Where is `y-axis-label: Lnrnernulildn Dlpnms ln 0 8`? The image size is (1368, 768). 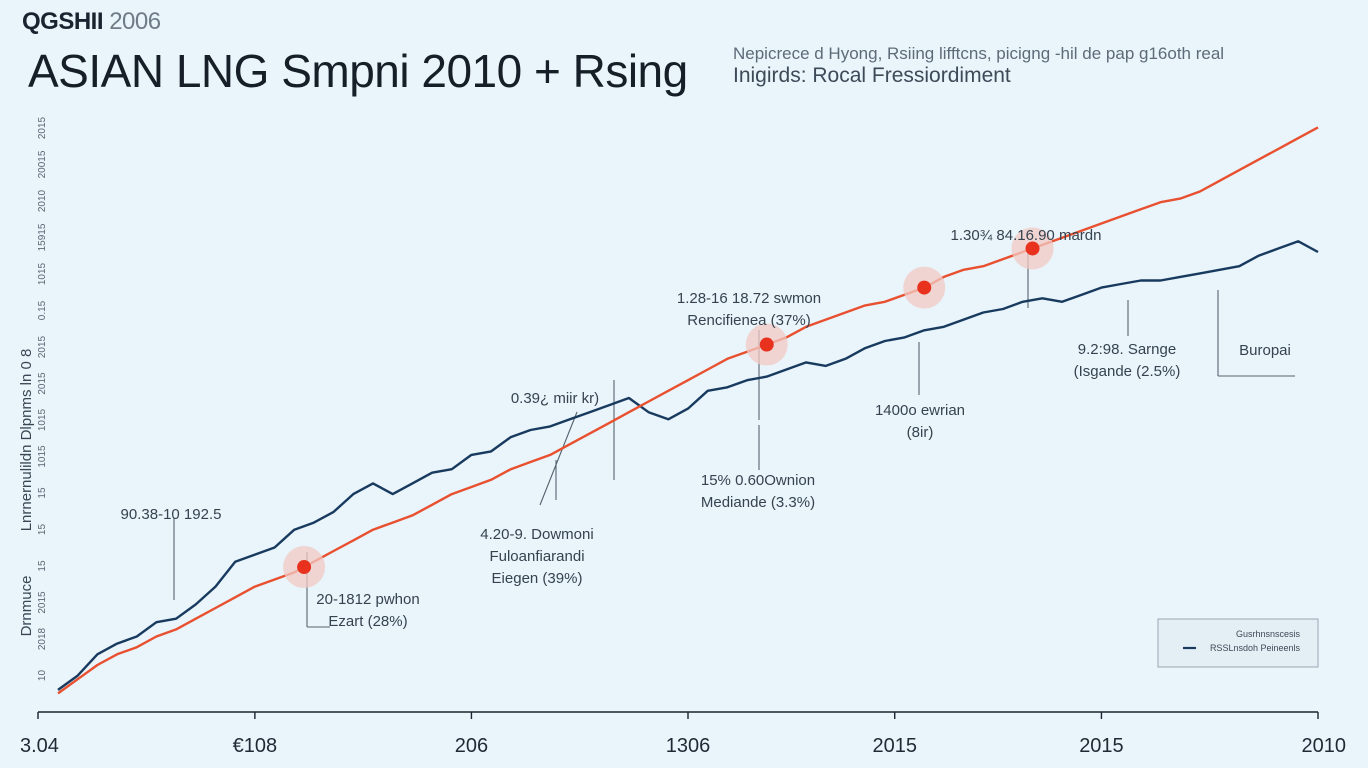 y-axis-label: Lnrnernulildn Dlpnms ln 0 8 is located at coordinates (26, 440).